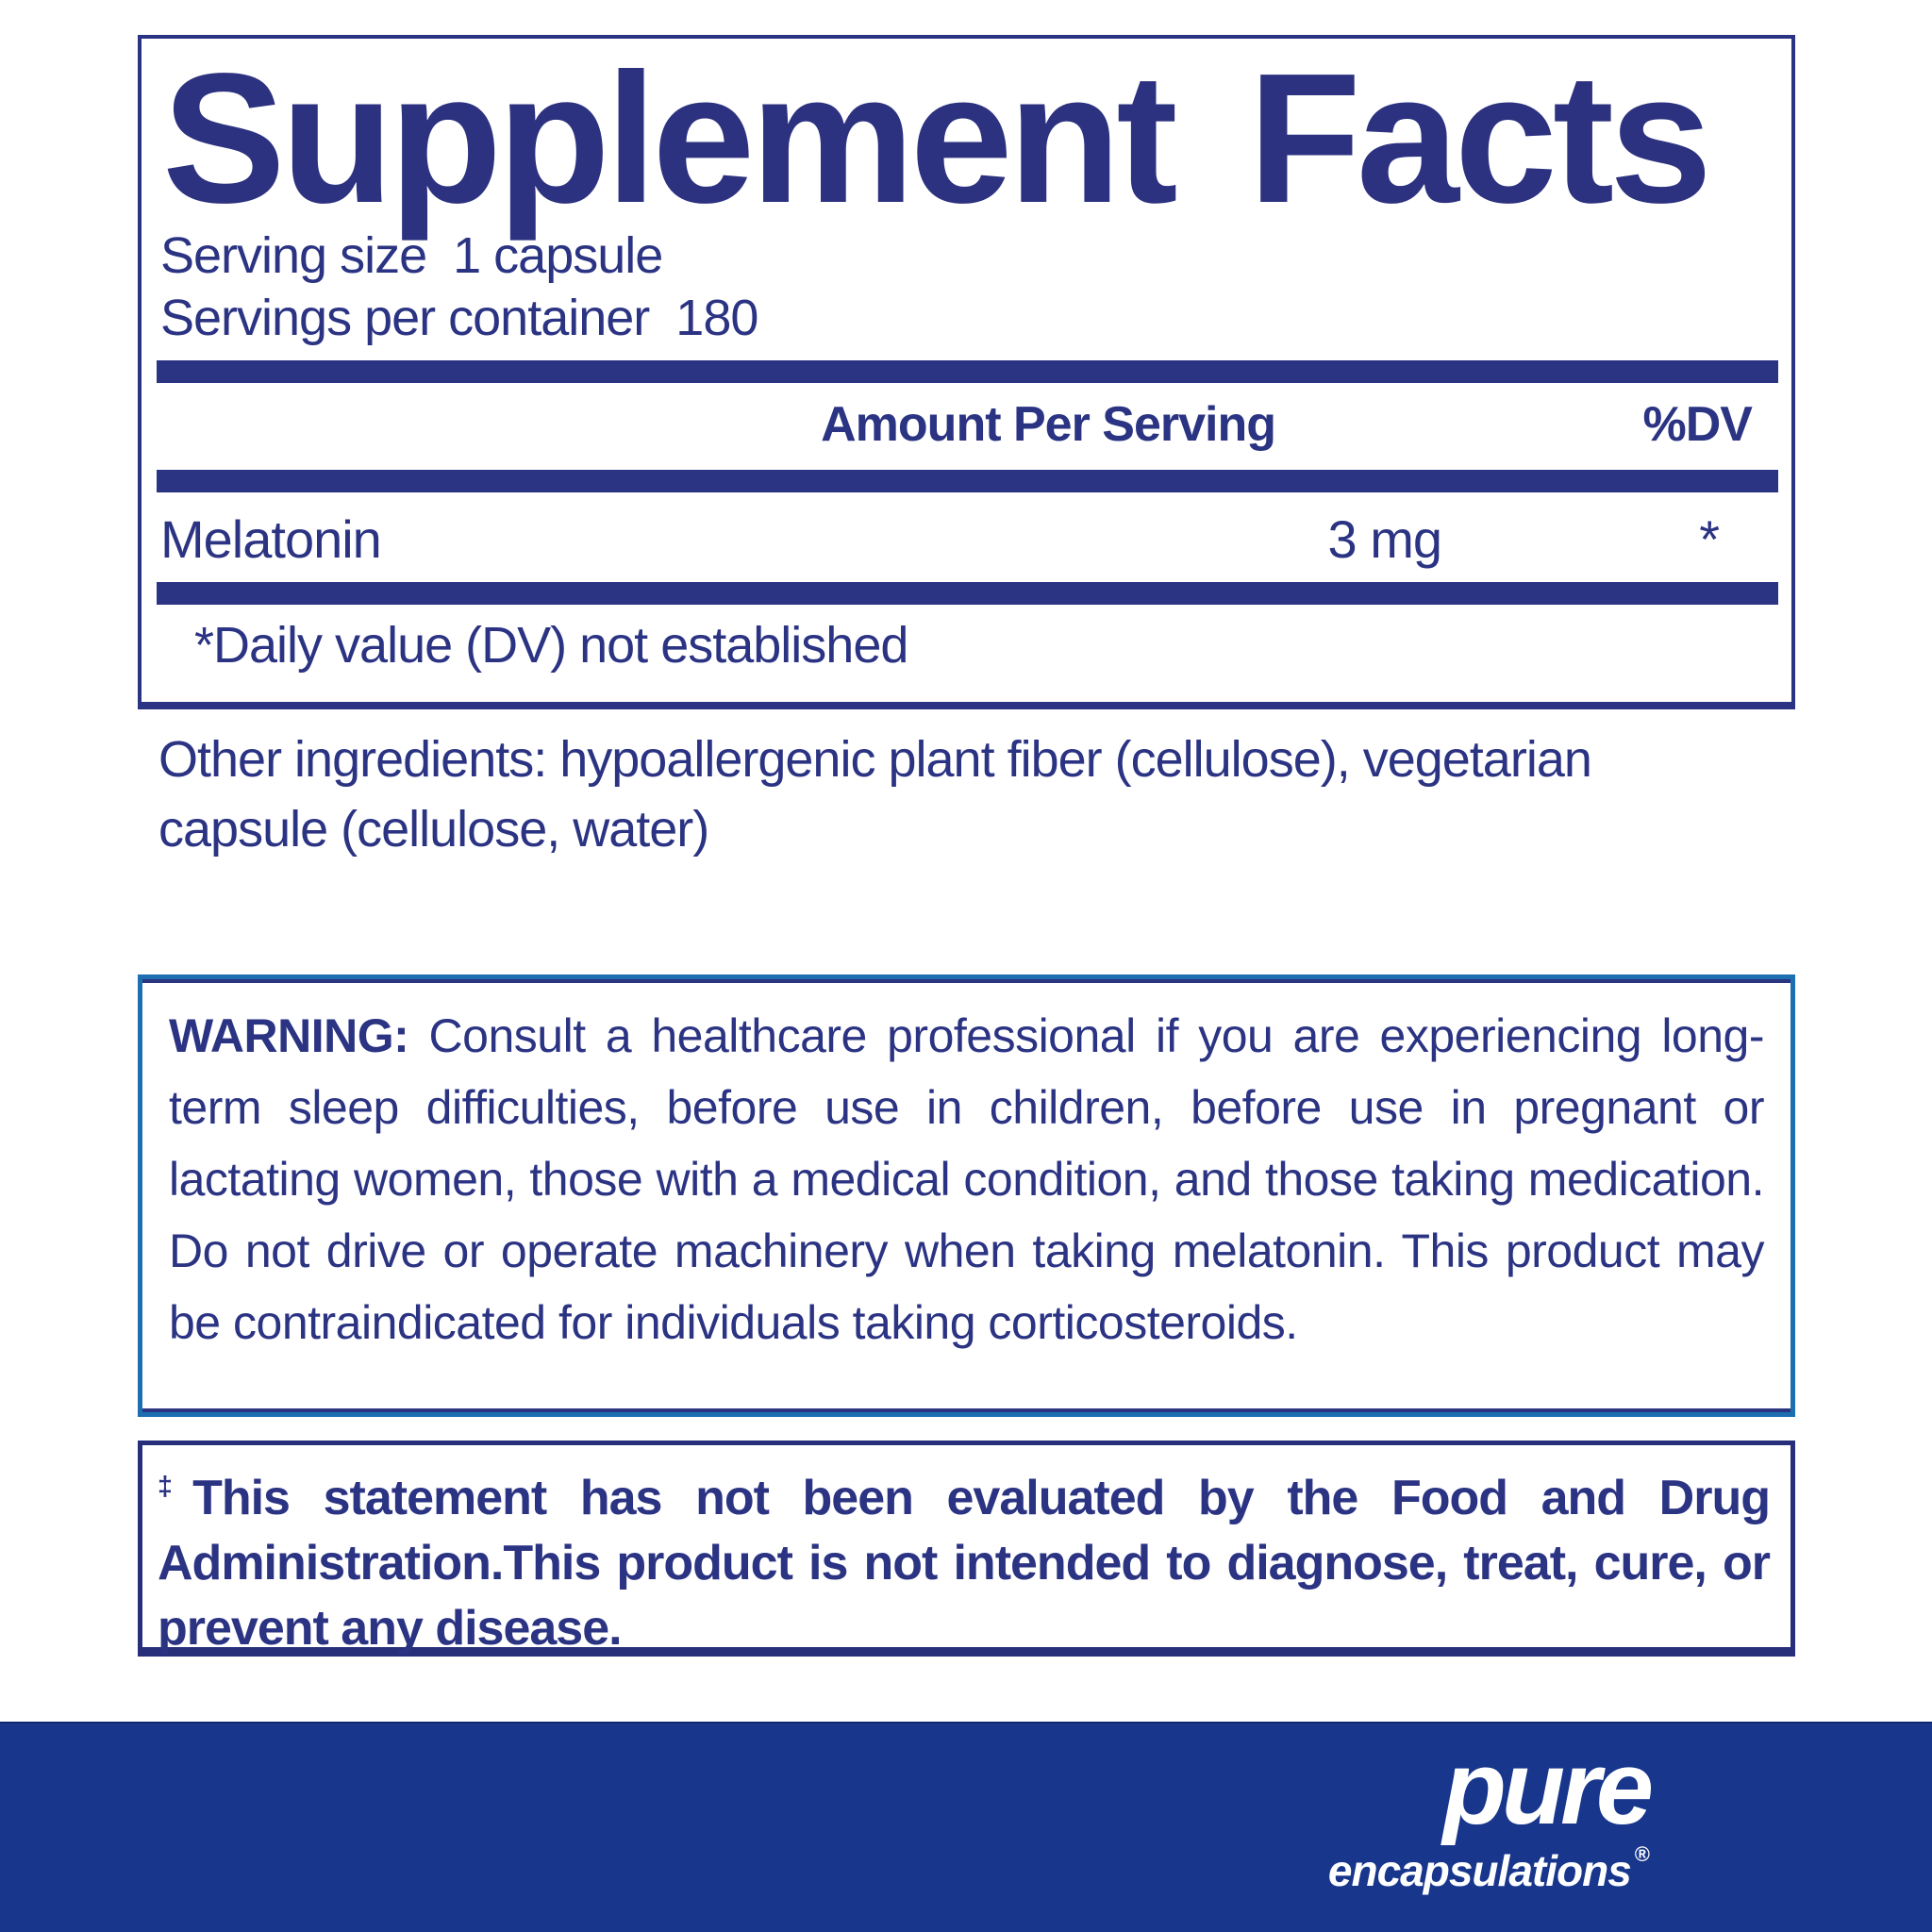  Describe the element at coordinates (1642, 1854) in the screenshot. I see `registered-trademark-icon: ®` at that location.